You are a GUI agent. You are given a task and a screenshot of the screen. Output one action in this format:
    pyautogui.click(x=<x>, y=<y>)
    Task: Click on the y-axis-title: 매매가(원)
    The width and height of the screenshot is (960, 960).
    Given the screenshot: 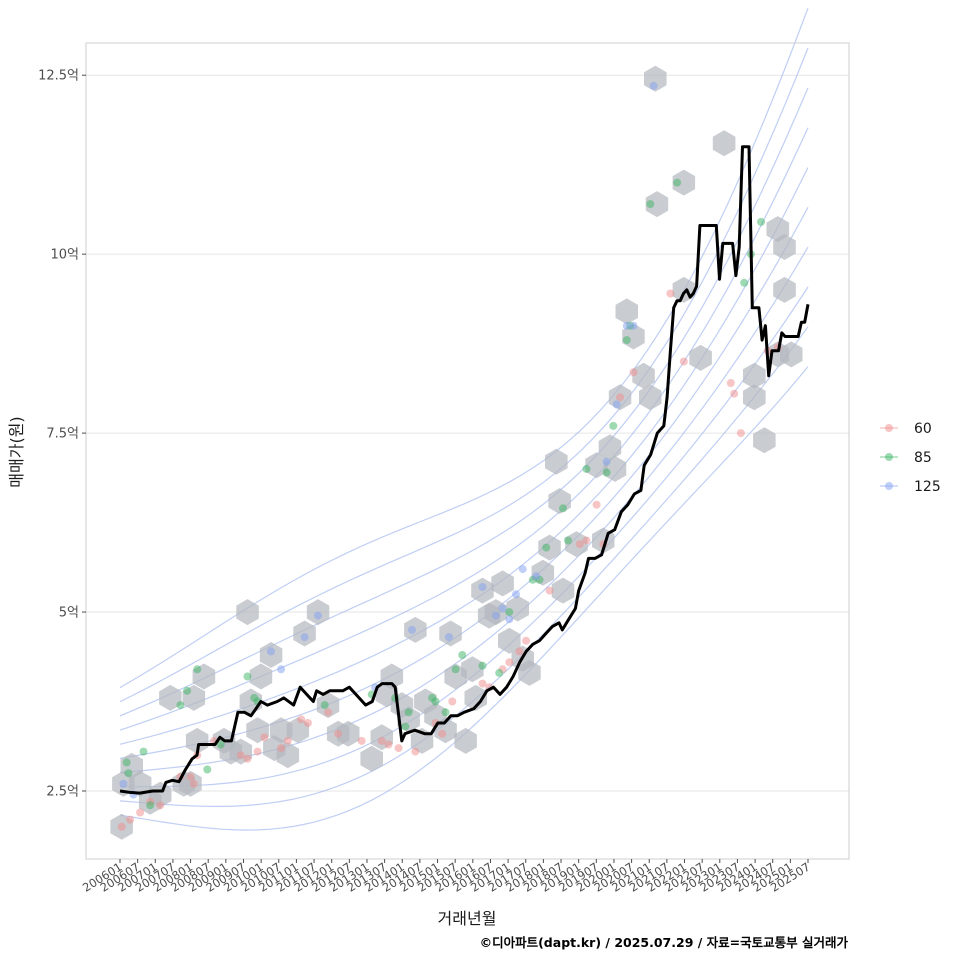 What is the action you would take?
    pyautogui.click(x=16, y=451)
    